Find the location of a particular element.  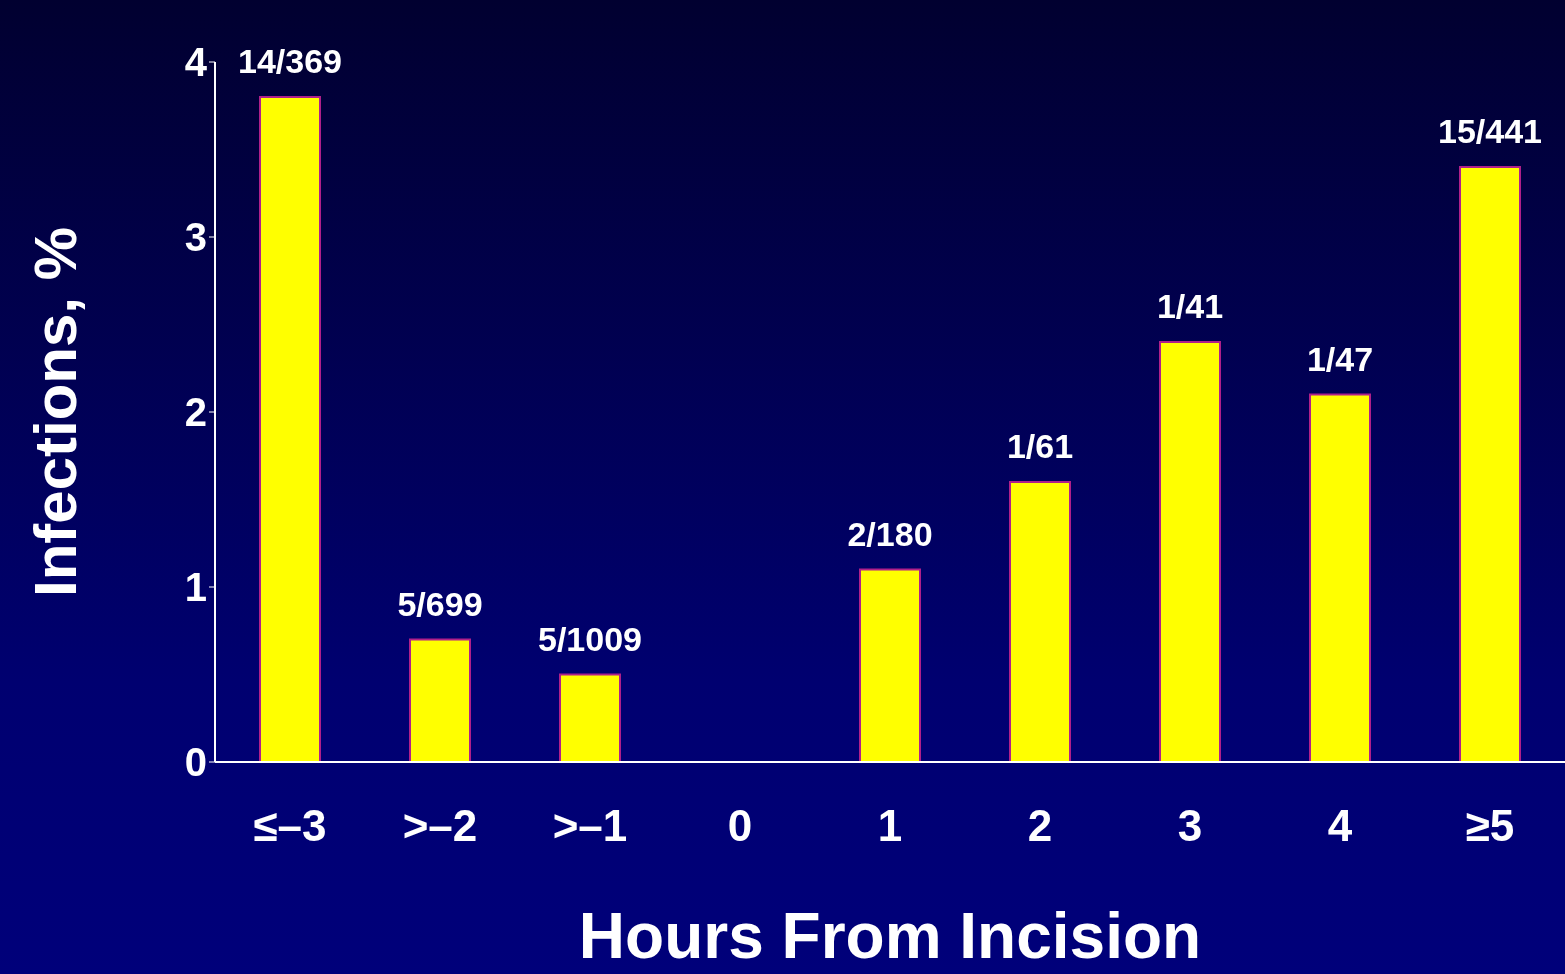

y-axis-title: Infections, % is located at coordinates (55, 412).